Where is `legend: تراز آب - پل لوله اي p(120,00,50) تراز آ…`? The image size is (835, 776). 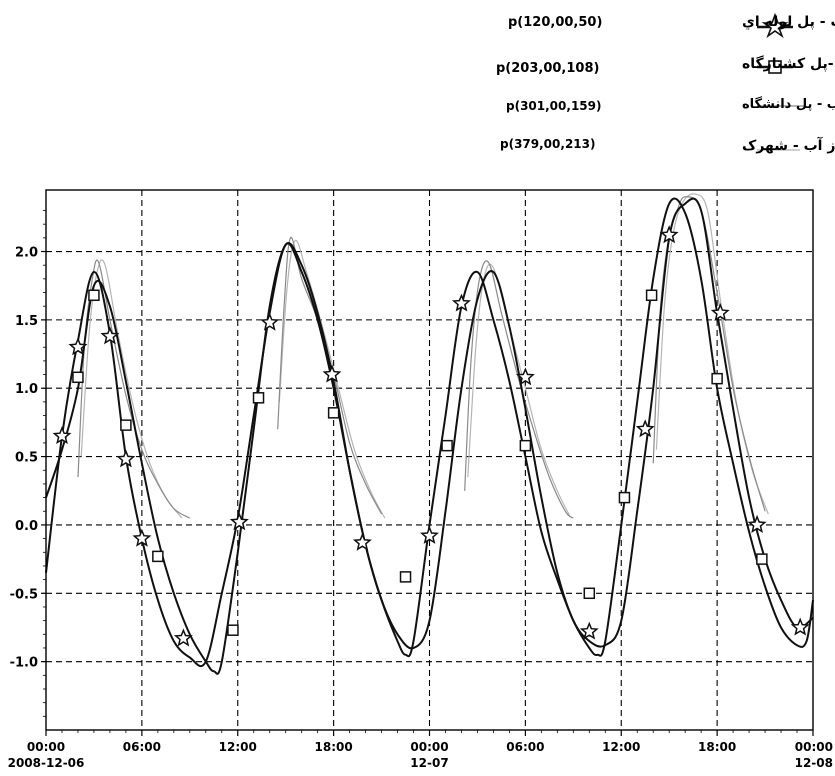 legend: تراز آب - پل لوله اي p(120,00,50) تراز آ… is located at coordinates (665, 83).